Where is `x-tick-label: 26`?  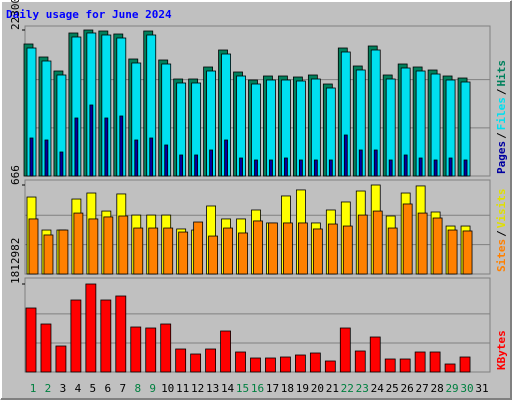
x-tick-label: 26 is located at coordinates (407, 388).